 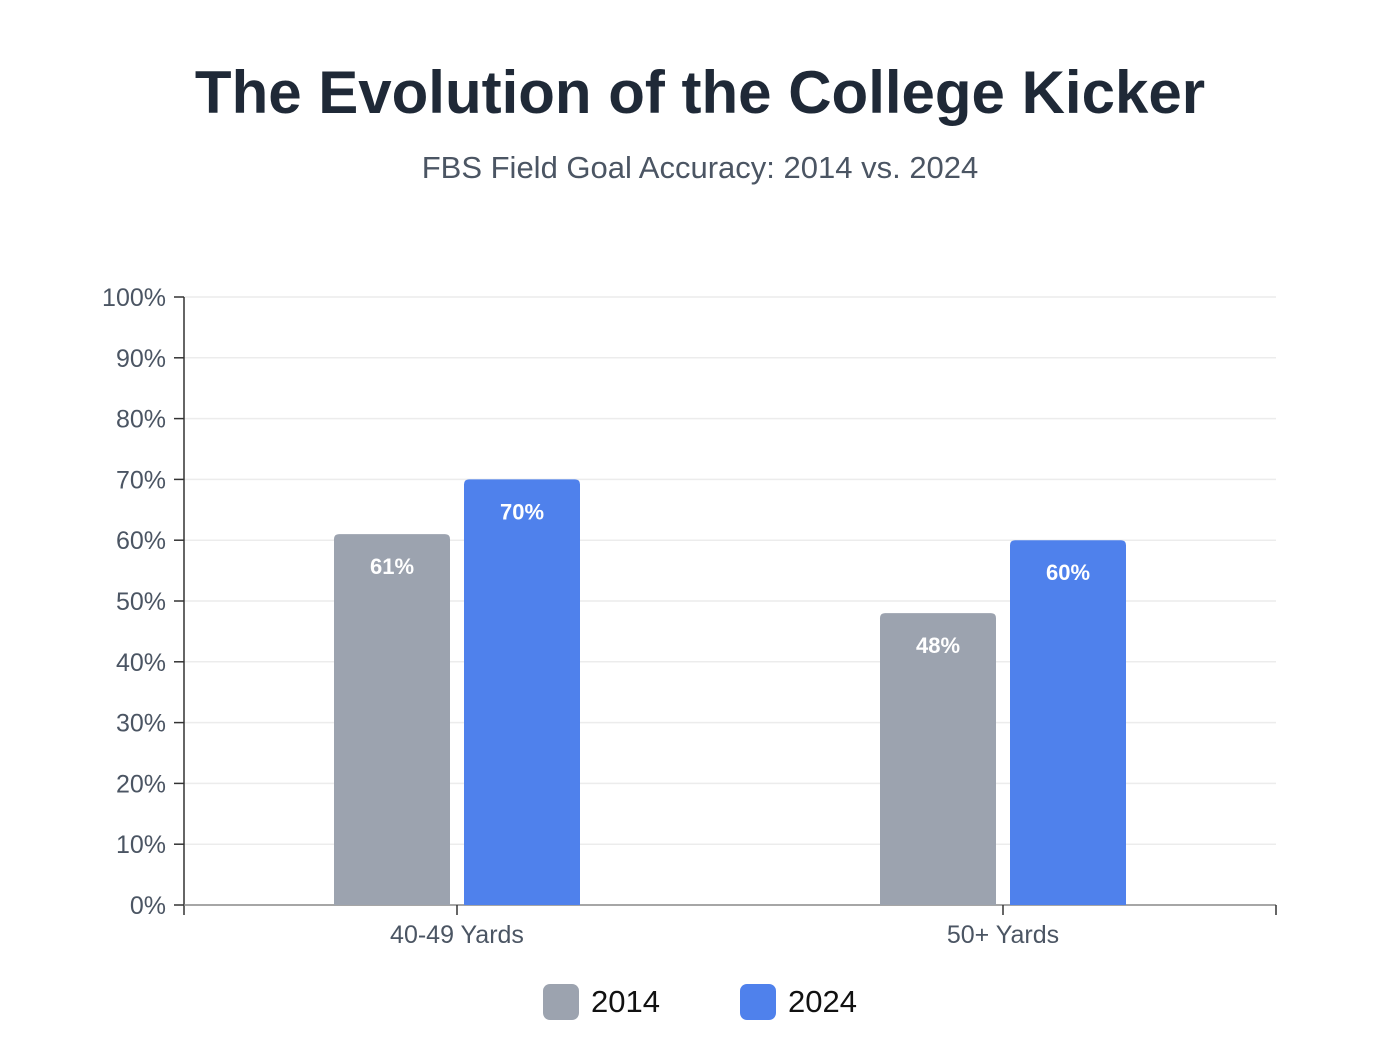 What do you see at coordinates (1068, 572) in the screenshot?
I see `bar-data-label: 60%` at bounding box center [1068, 572].